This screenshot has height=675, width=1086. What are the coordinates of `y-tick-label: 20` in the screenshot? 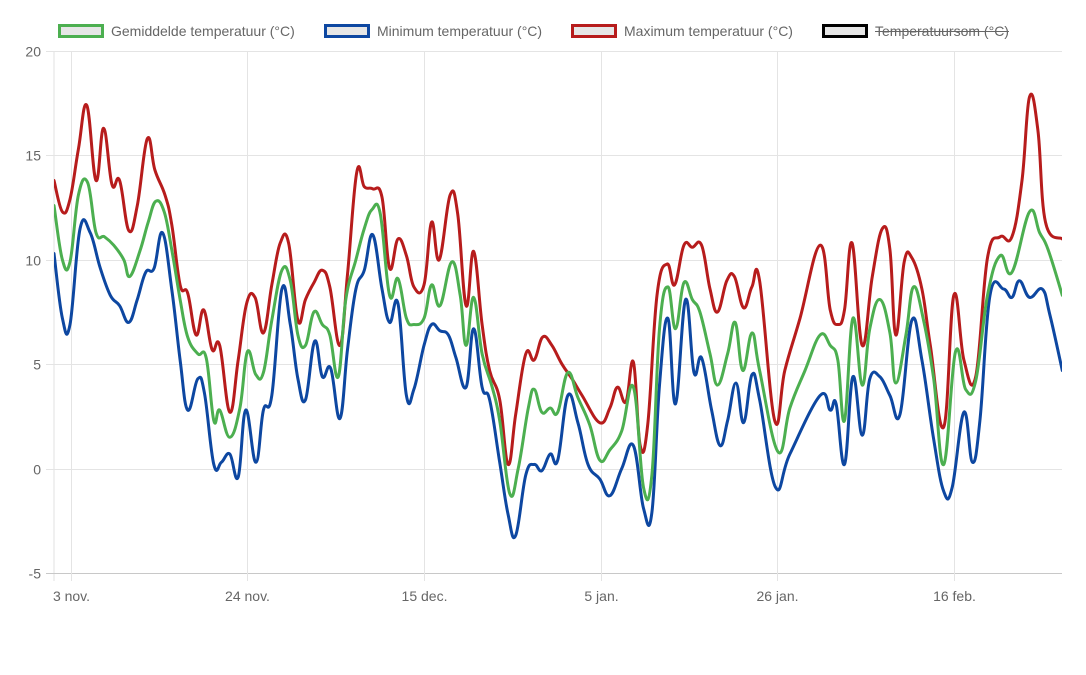 It's located at (33, 52).